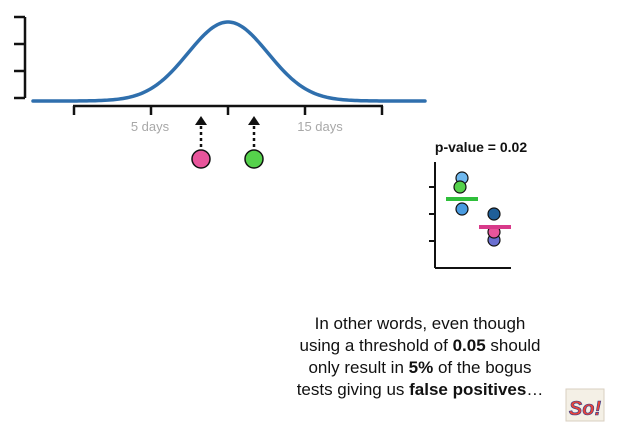  I want to click on logo-text: So!, so click(585, 409).